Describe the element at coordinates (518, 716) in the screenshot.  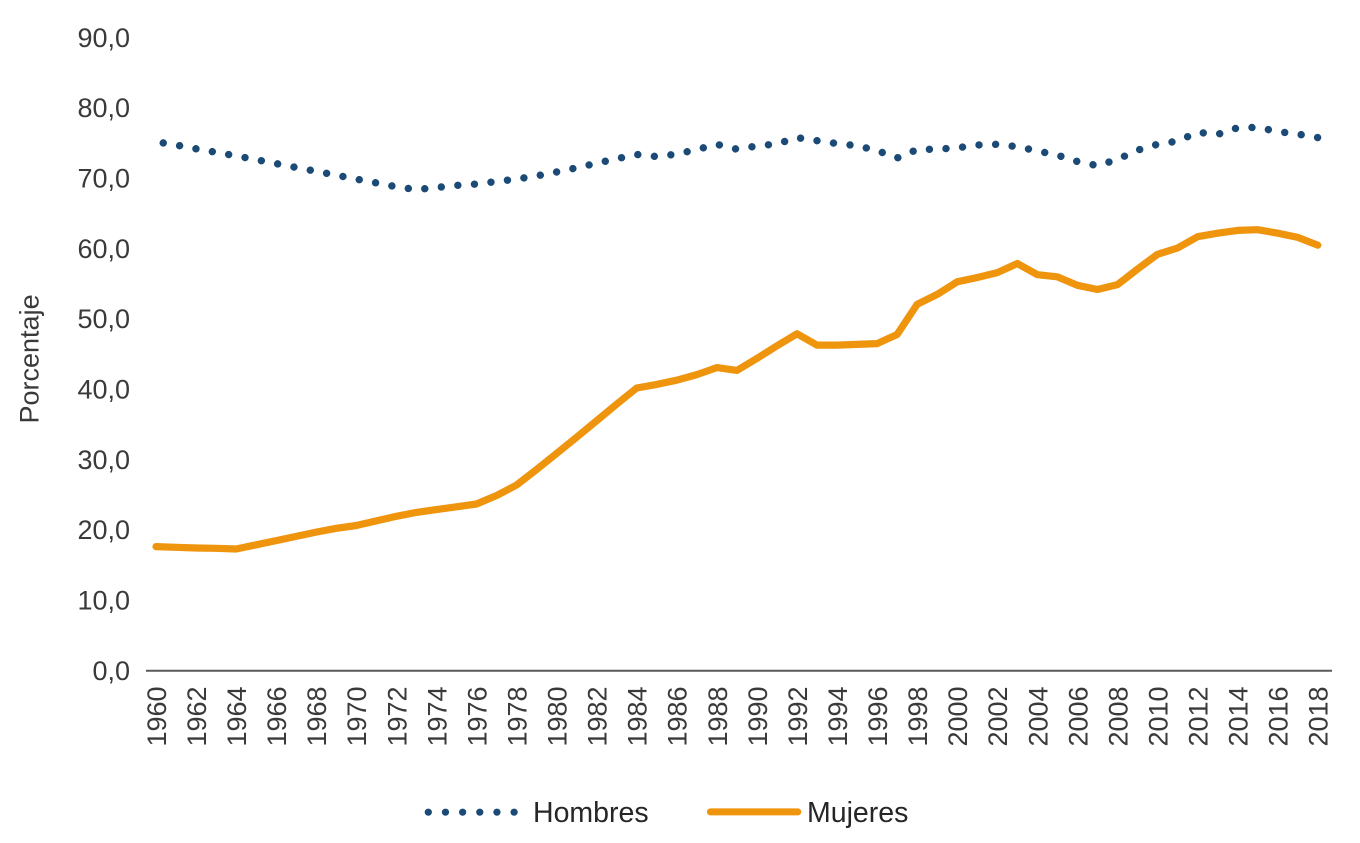
I see `svg-text: 1978` at that location.